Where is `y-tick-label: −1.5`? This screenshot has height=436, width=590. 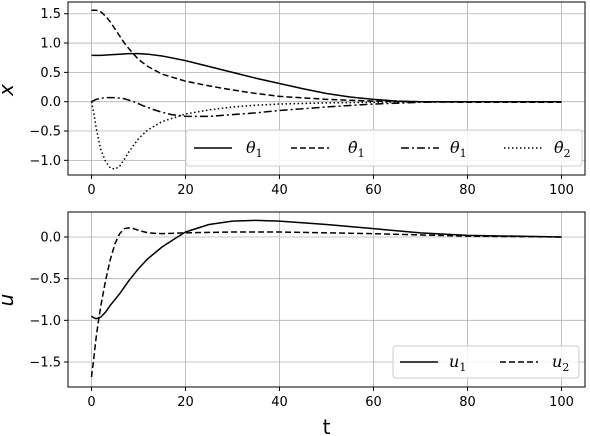 y-tick-label: −1.5 is located at coordinates (45, 363).